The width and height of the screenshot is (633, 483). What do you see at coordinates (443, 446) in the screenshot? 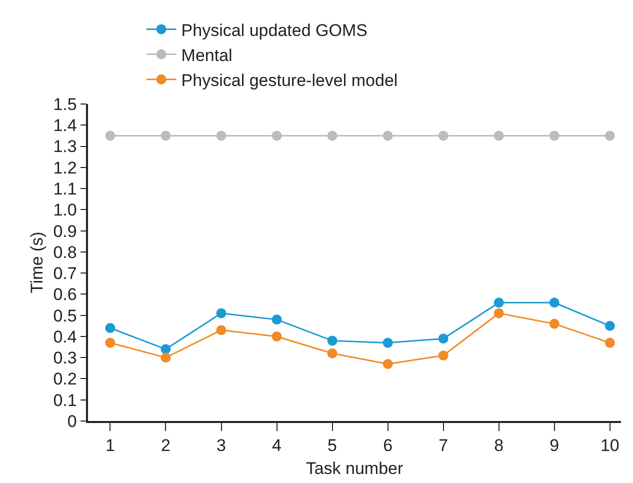
I see `x-tick-label: 7` at bounding box center [443, 446].